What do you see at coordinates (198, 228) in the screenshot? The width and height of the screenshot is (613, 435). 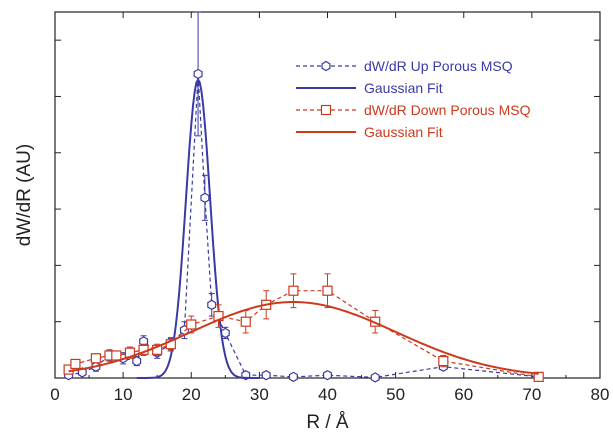 I see `series-1-fit-line` at bounding box center [198, 228].